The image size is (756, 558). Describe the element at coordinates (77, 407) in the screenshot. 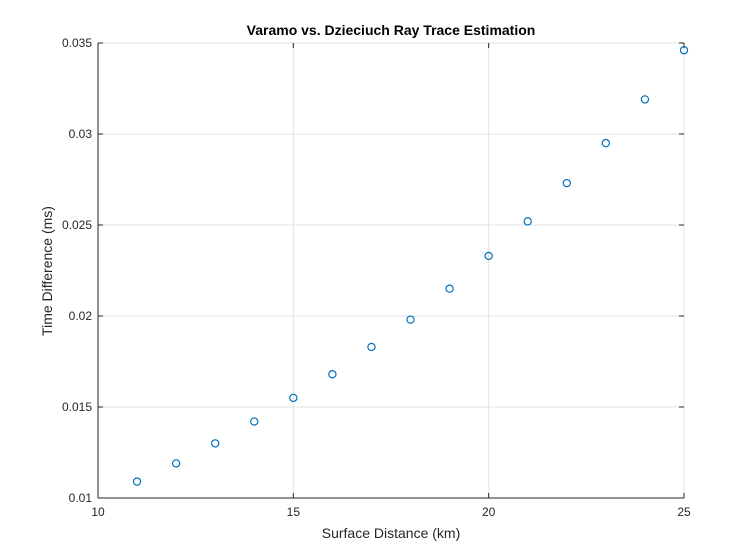

I see `y-tick-label: 0.015` at that location.